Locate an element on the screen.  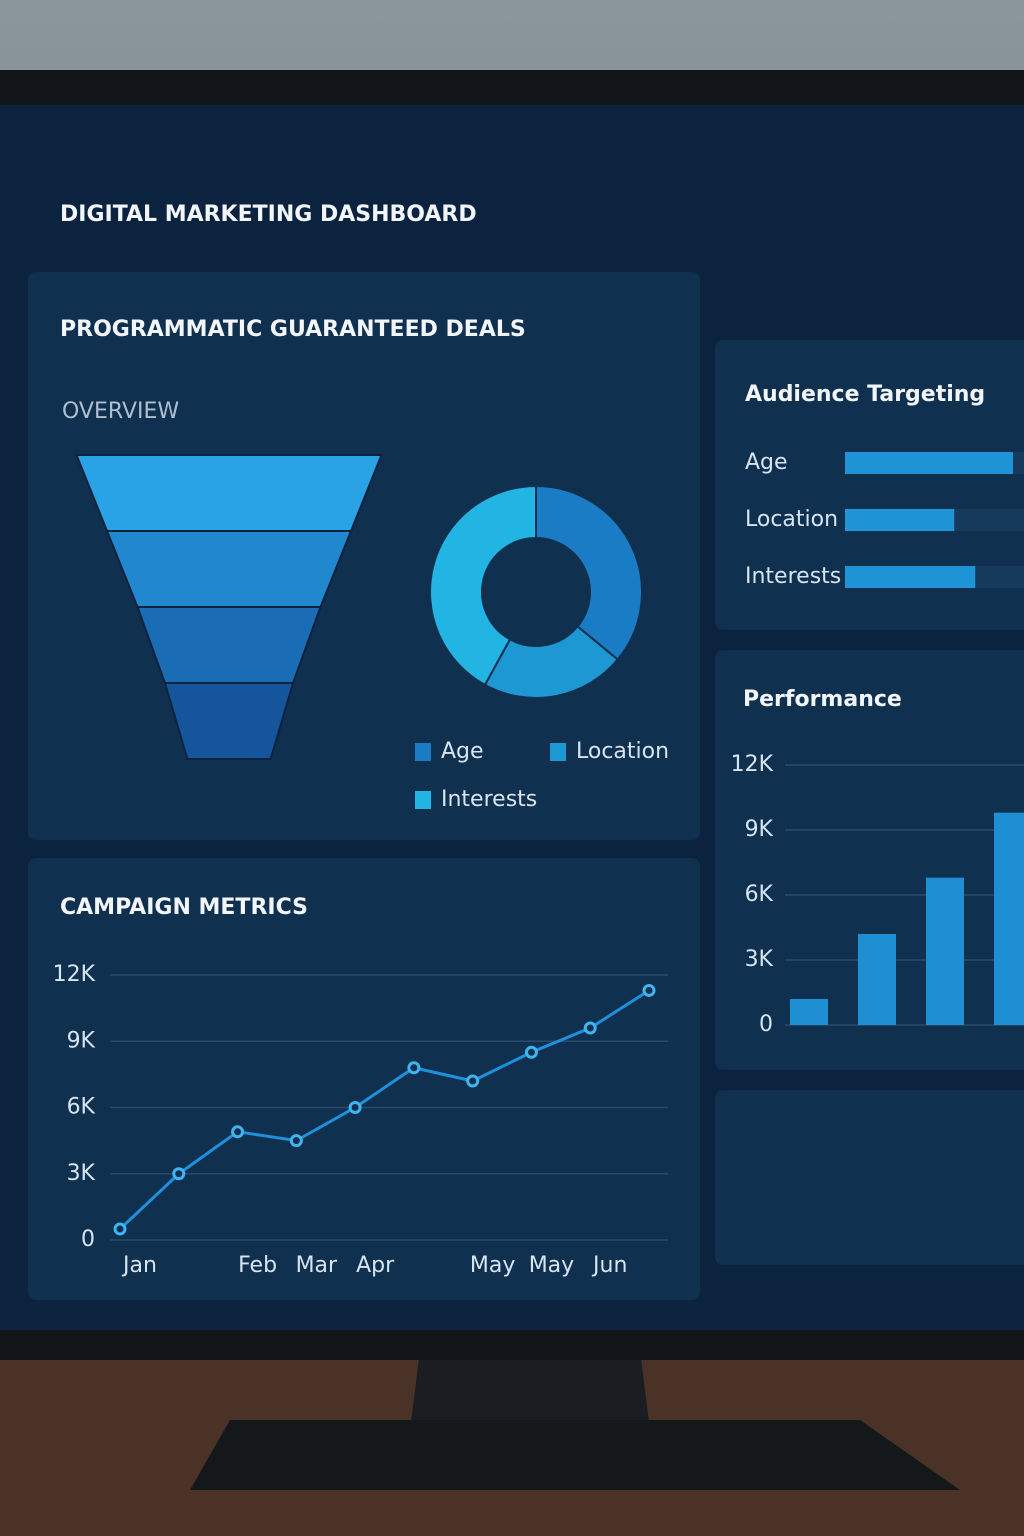
x-tick-label: Jun is located at coordinates (609, 1265).